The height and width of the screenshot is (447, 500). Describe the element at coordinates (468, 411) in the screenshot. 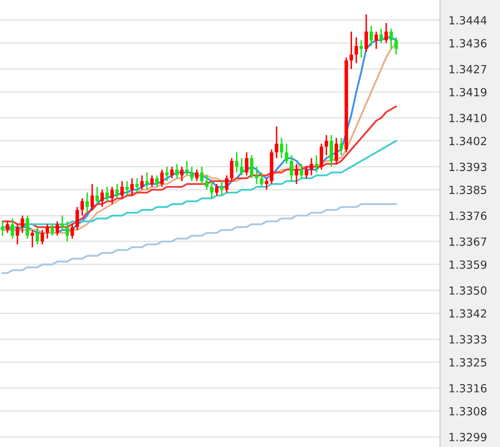

I see `y-tick-label: 1.3308` at that location.